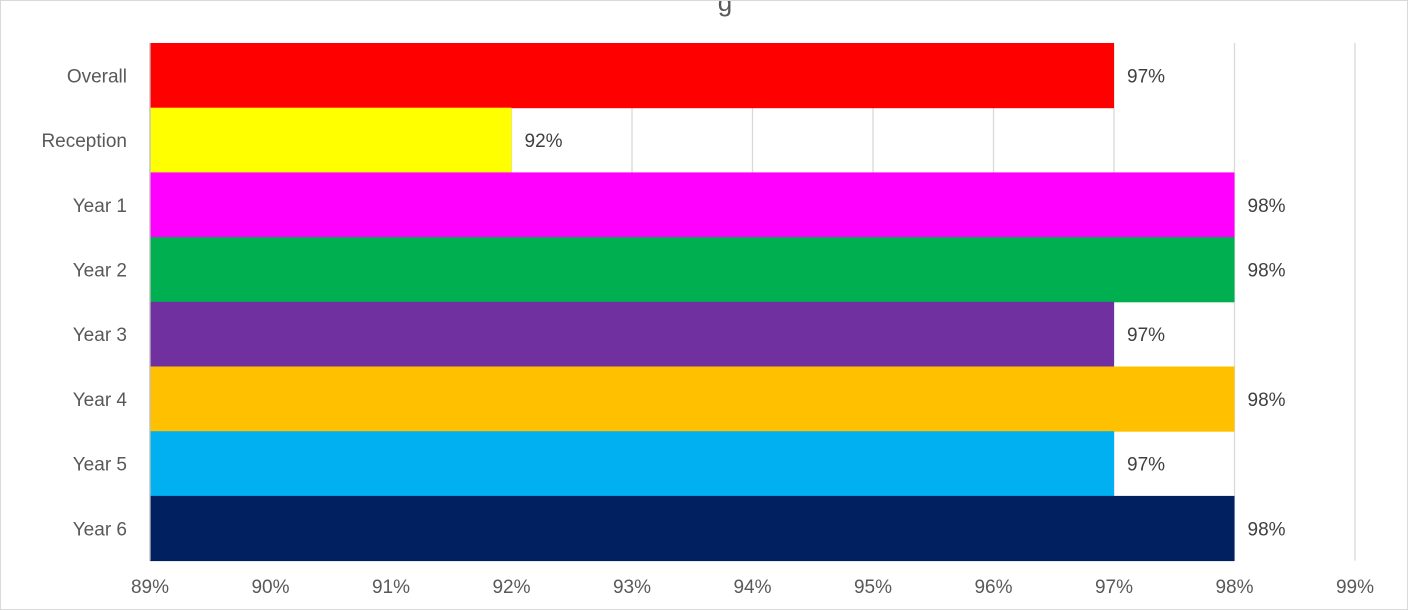 The image size is (1408, 610). I want to click on x-tick-label: 93%, so click(632, 587).